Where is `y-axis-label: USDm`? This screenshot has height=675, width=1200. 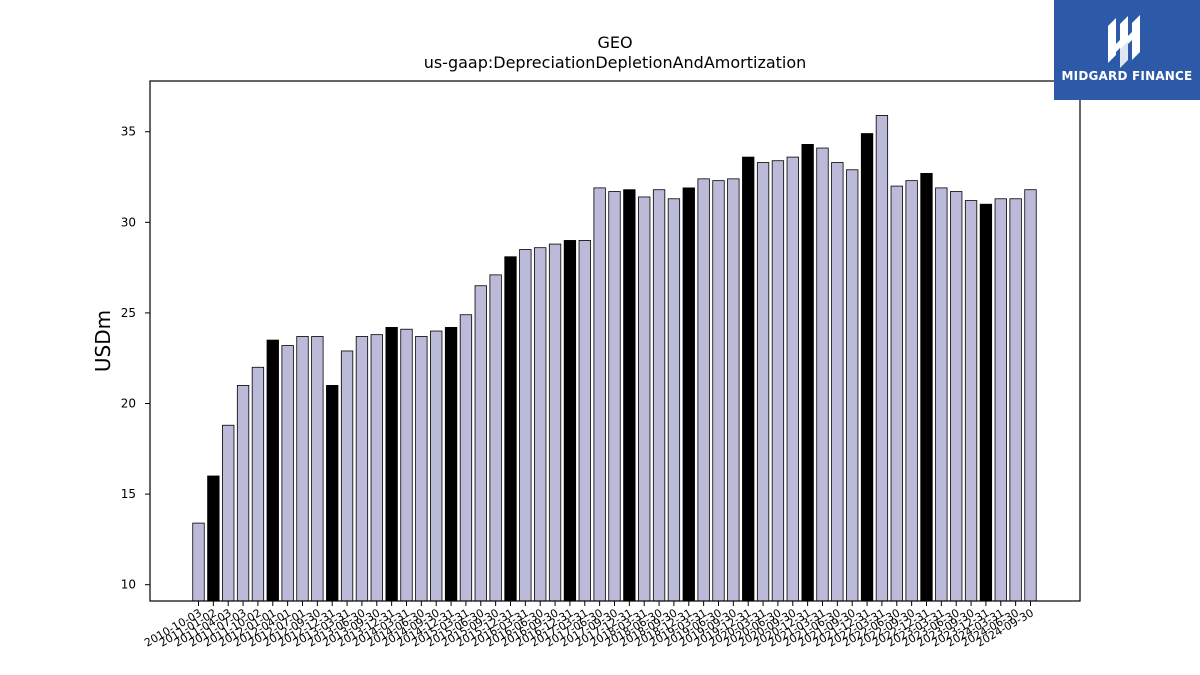 y-axis-label: USDm is located at coordinates (103, 341).